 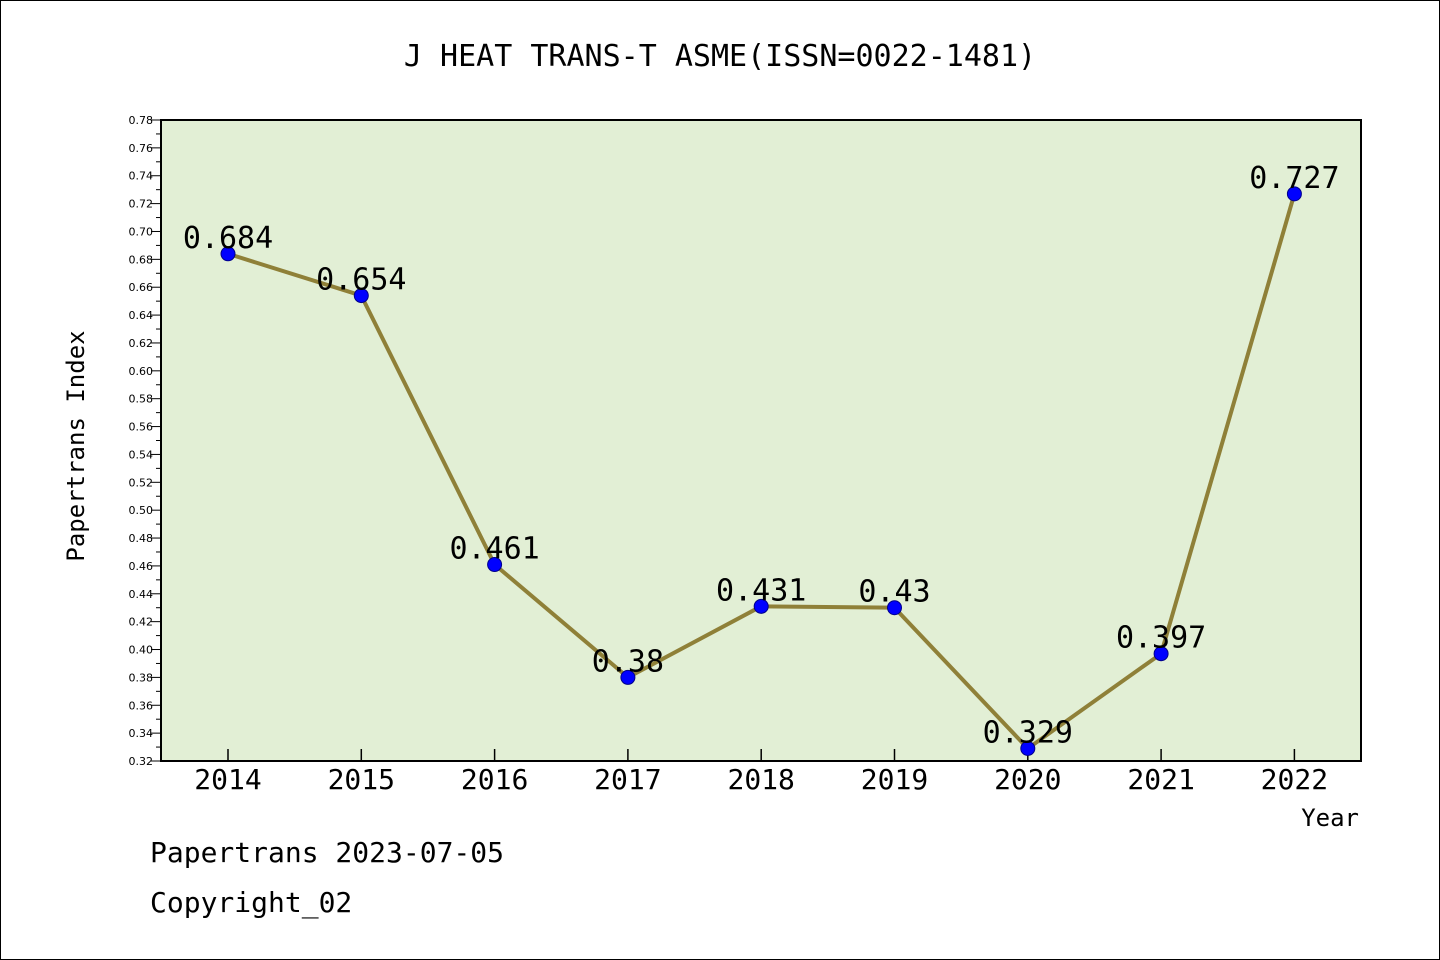 What do you see at coordinates (141, 538) in the screenshot?
I see `y-tick-label: 0.48` at bounding box center [141, 538].